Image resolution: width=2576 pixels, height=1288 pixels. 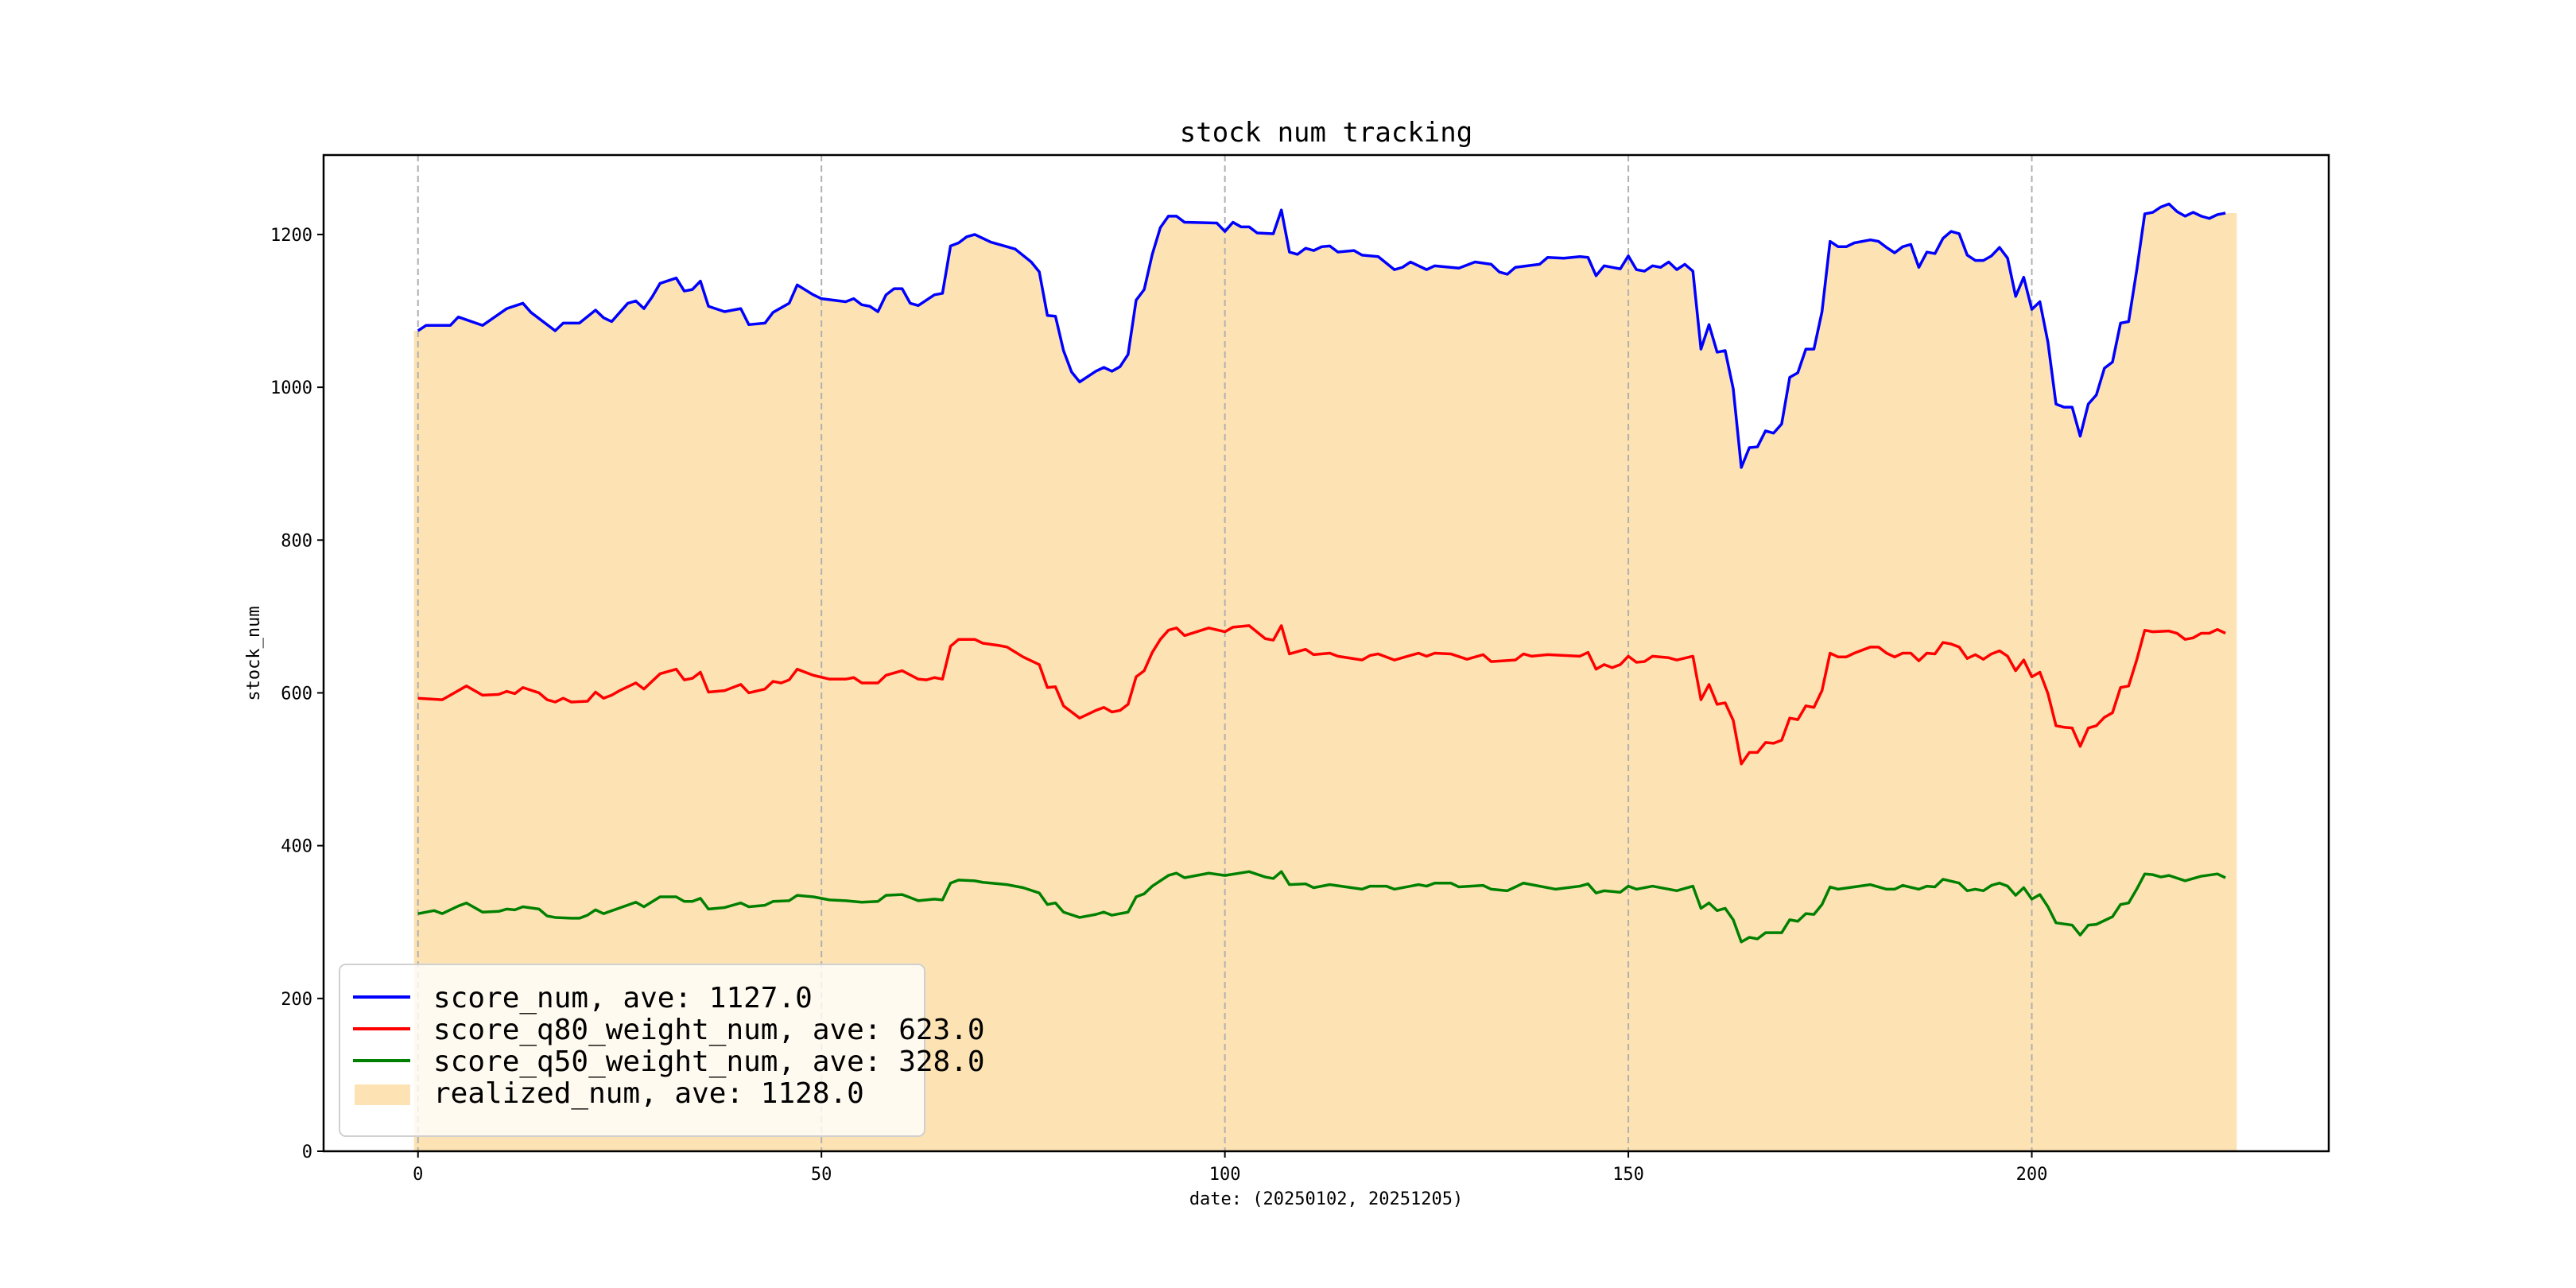 I want to click on legend-label-realized: realized_num, ave: 1128.0, so click(x=648, y=1093).